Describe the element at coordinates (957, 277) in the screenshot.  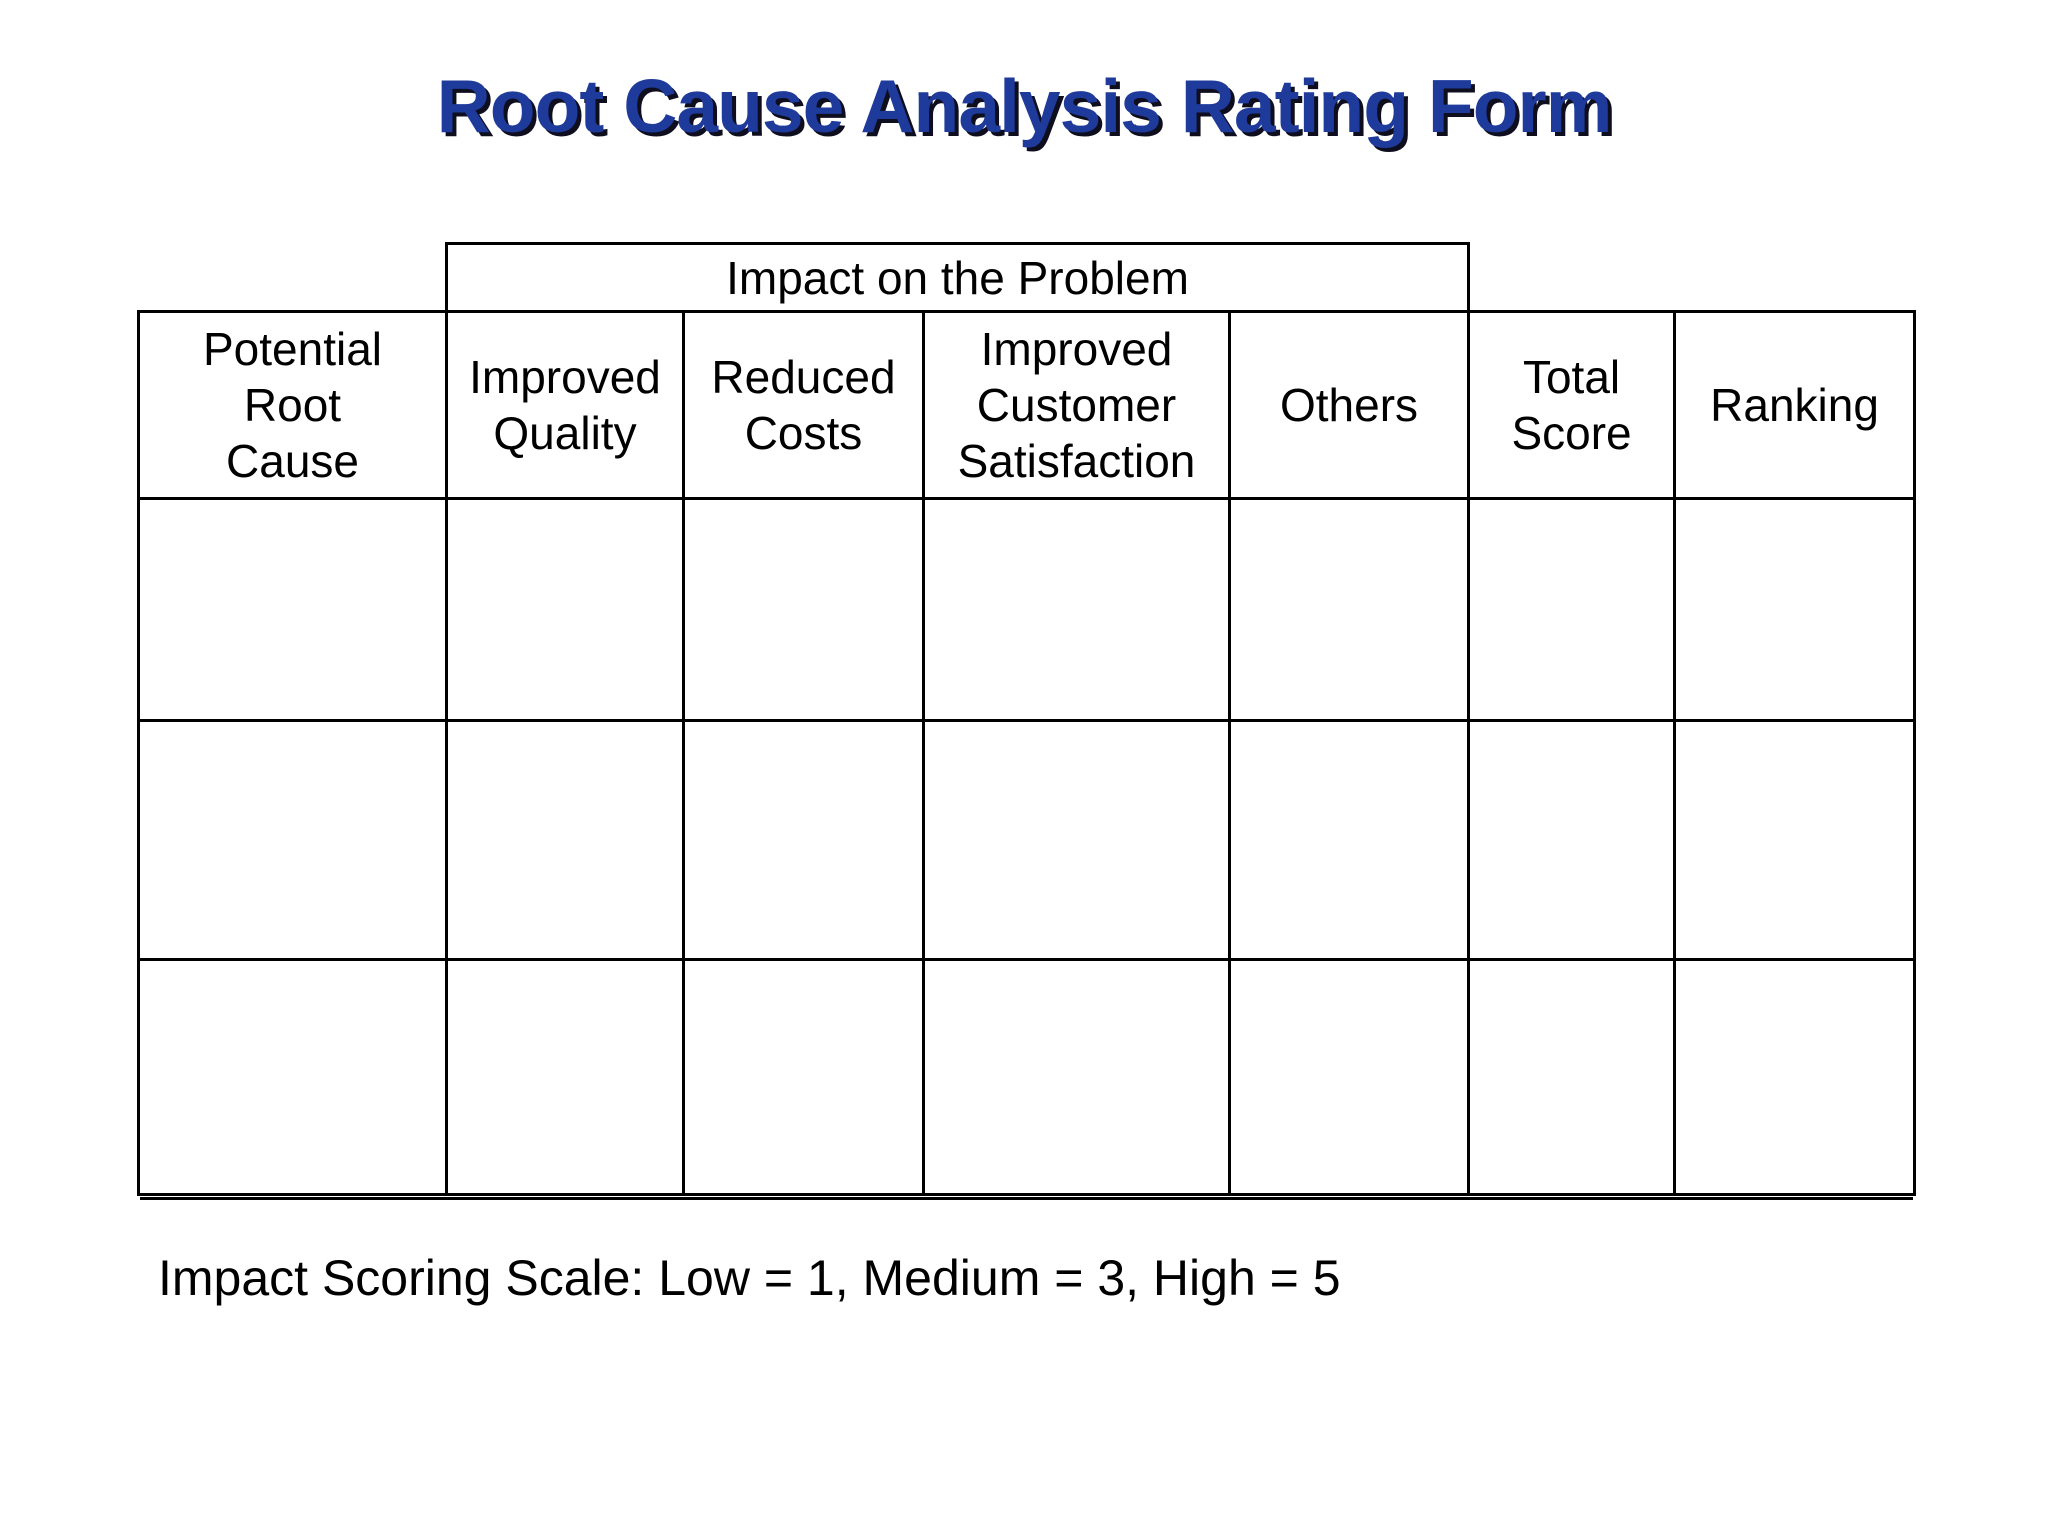
I see `impact-on-problem-header: Impact on the Problem` at that location.